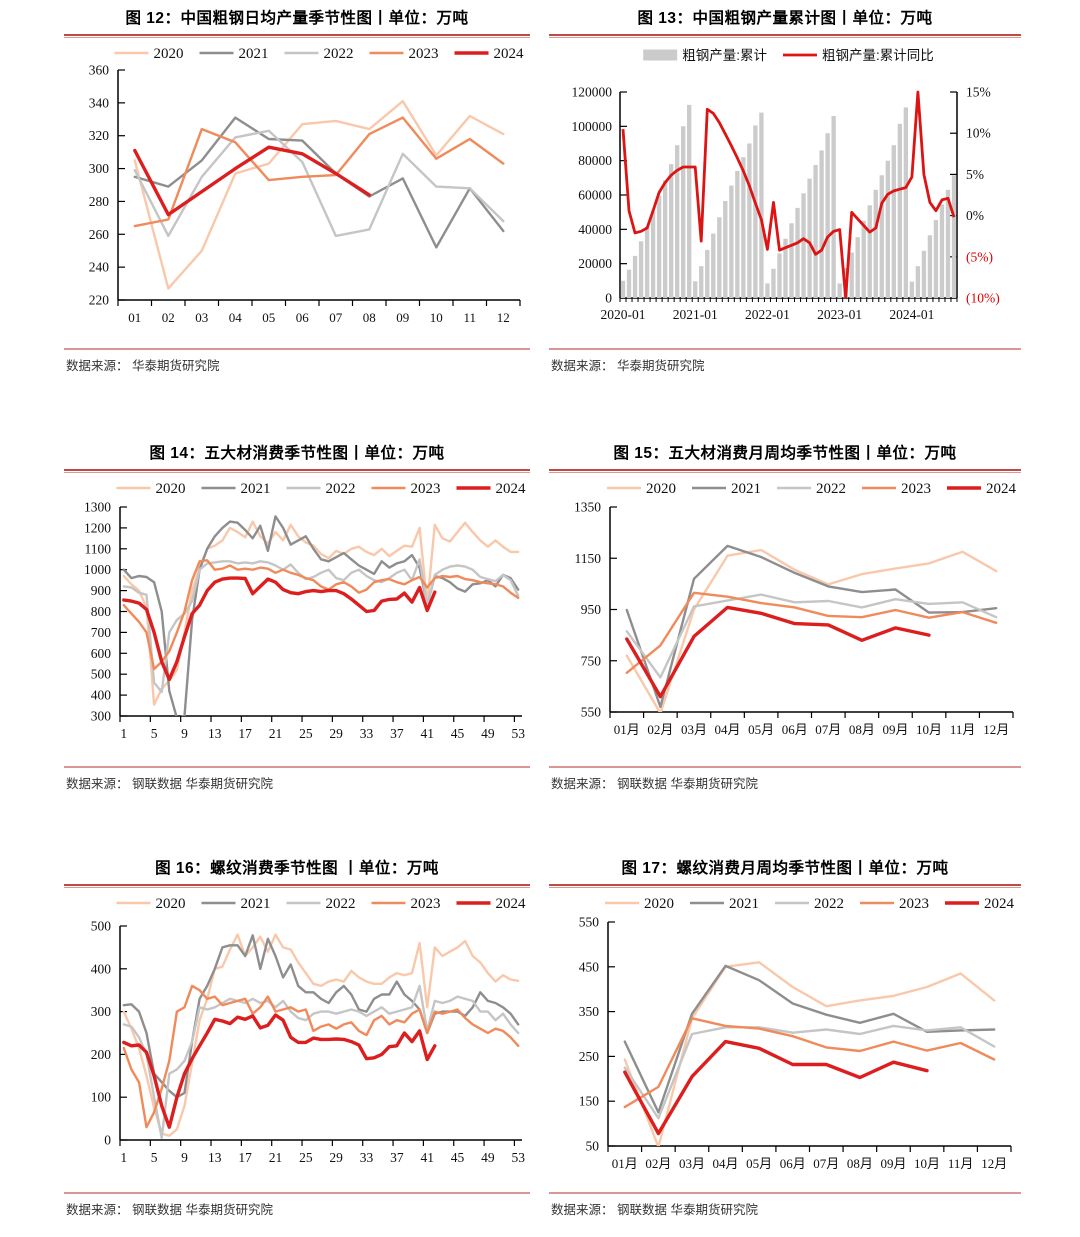 This screenshot has width=1080, height=1237. Describe the element at coordinates (592, 92) in the screenshot. I see `svg-text: 120000` at that location.